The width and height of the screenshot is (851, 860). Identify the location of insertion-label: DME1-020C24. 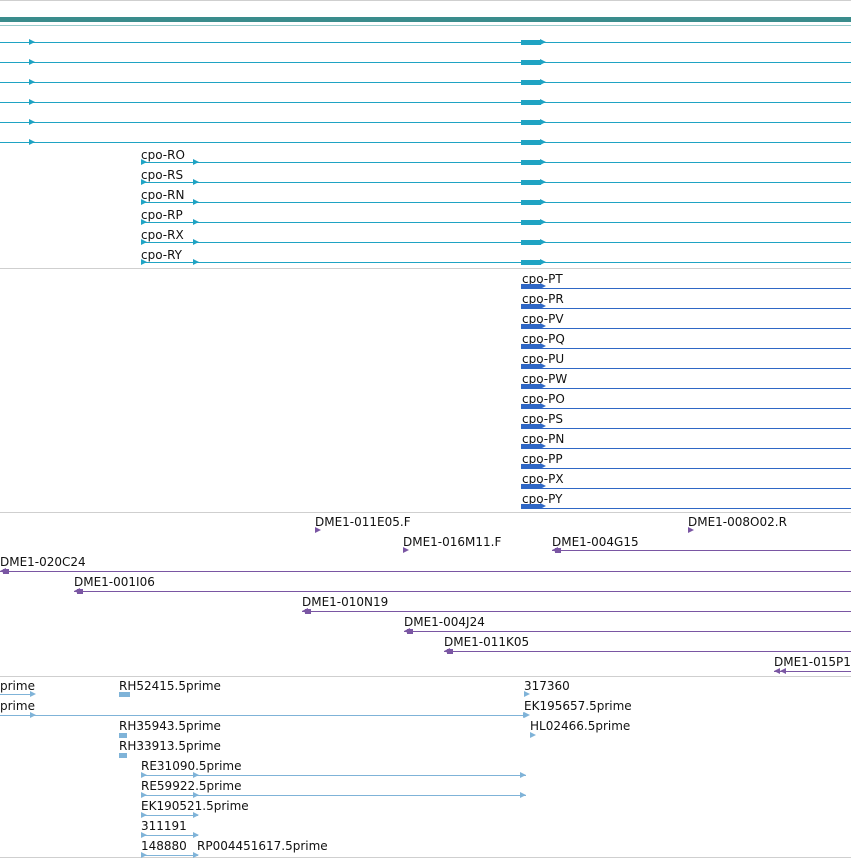
(43, 562).